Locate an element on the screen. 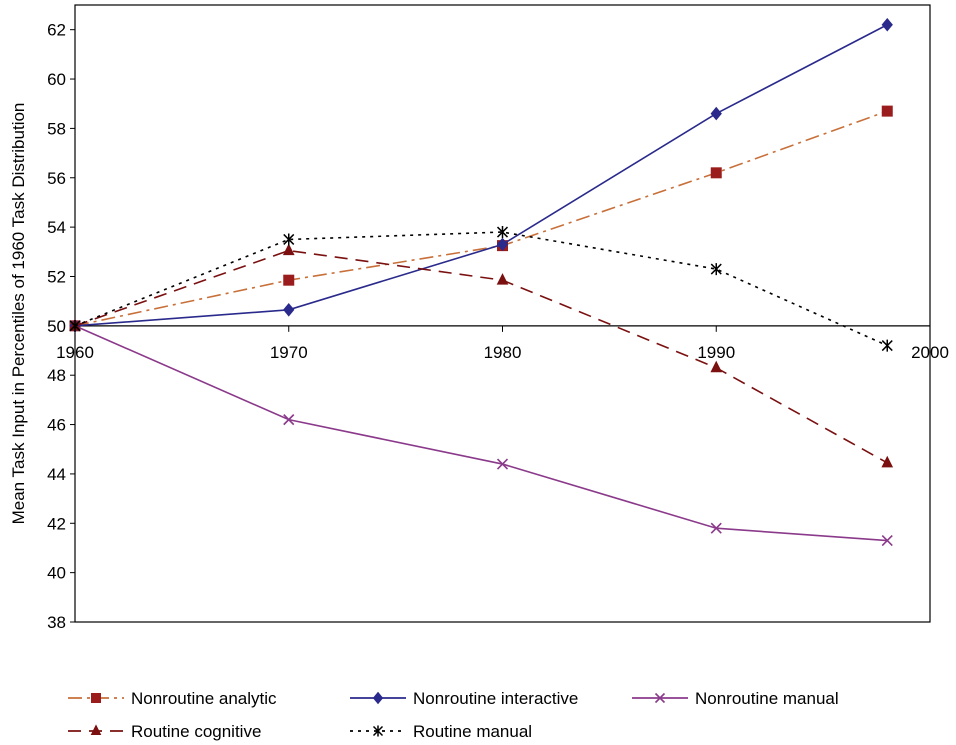 The image size is (956, 745). y-tick-label: 52 is located at coordinates (56, 276).